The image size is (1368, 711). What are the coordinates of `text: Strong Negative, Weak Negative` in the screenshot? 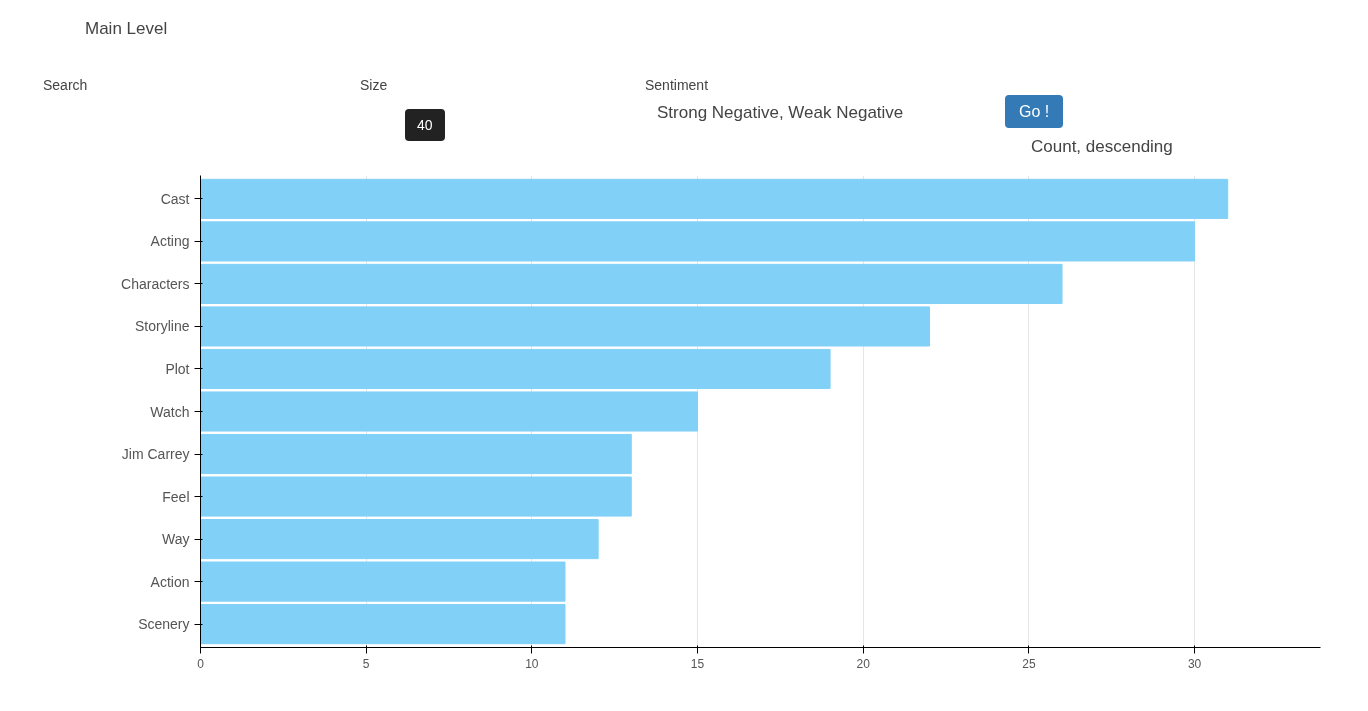 It's located at (780, 112).